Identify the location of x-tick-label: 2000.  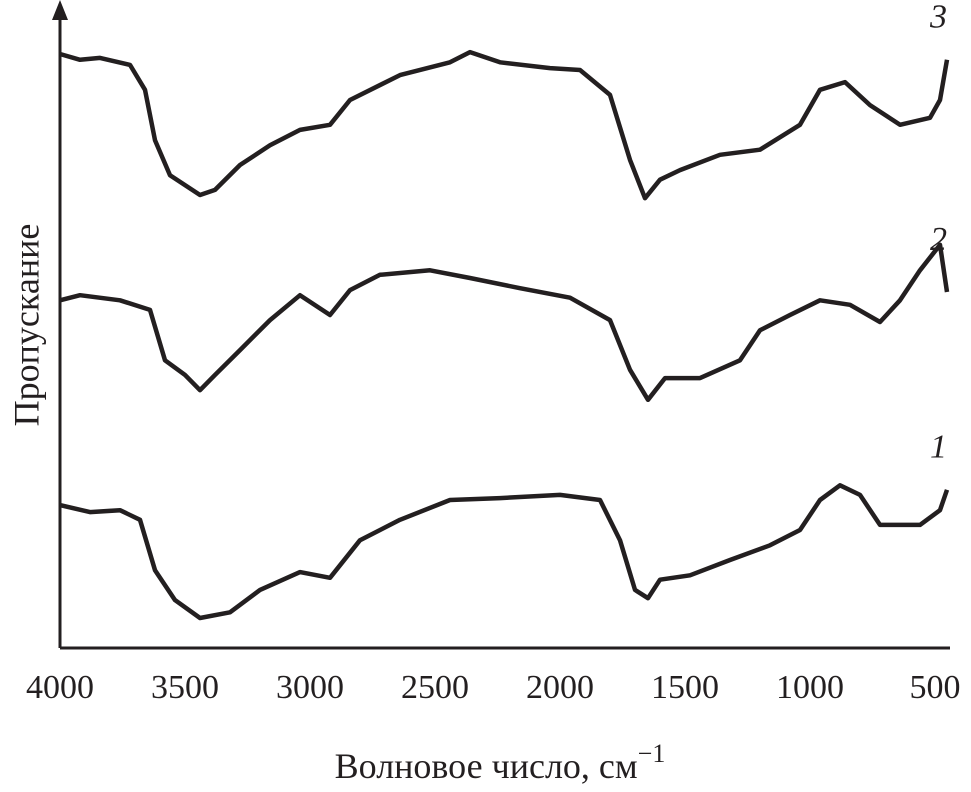
(560, 687).